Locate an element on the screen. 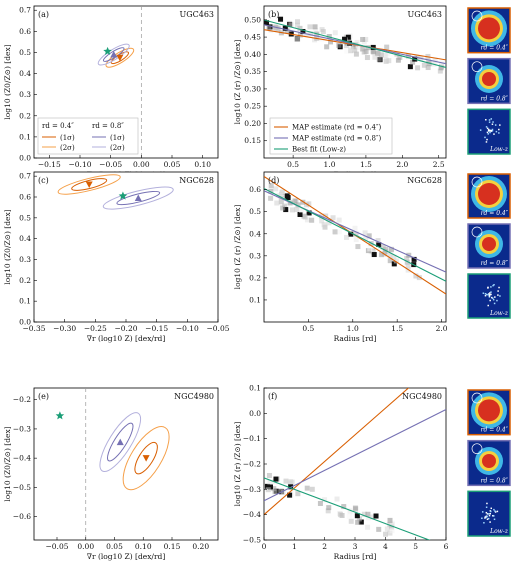  thumbnail-3: Low-z is located at coordinates (489, 513).